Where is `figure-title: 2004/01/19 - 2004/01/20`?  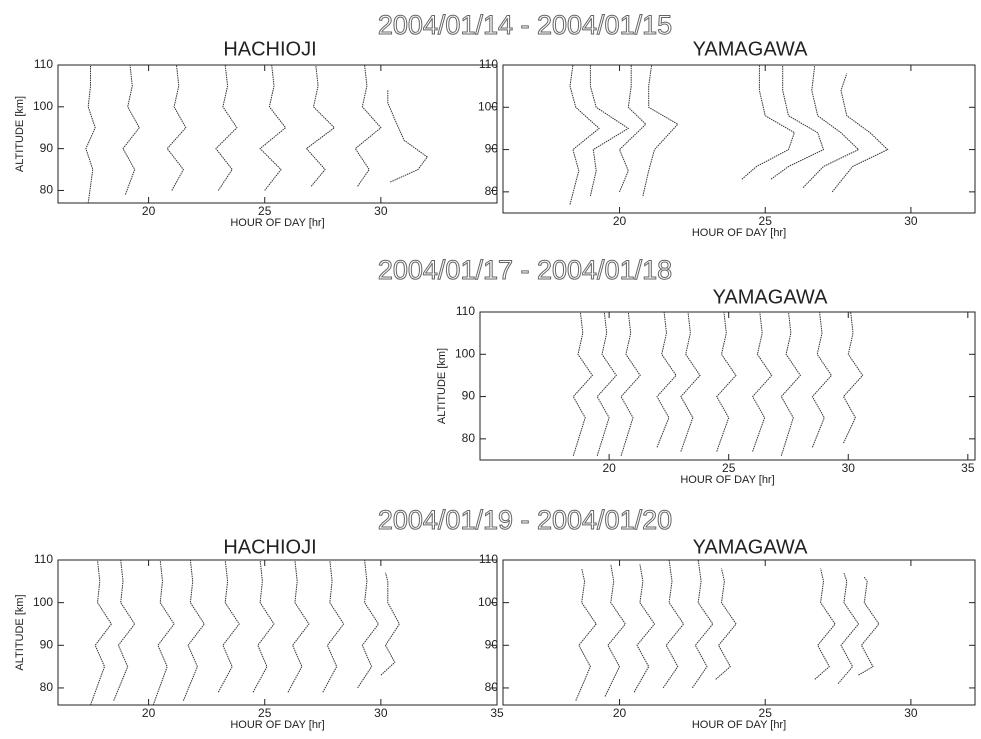 figure-title: 2004/01/19 - 2004/01/20 is located at coordinates (525, 520).